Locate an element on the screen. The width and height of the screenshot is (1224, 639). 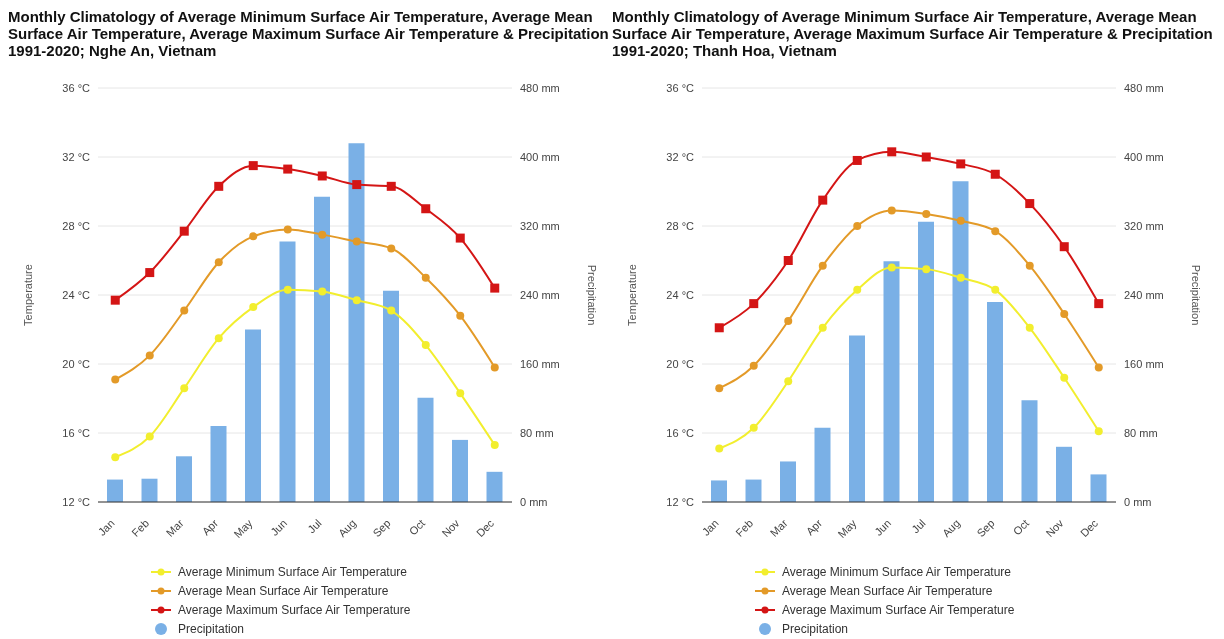
x-tick-label: Jun is located at coordinates (883, 527).